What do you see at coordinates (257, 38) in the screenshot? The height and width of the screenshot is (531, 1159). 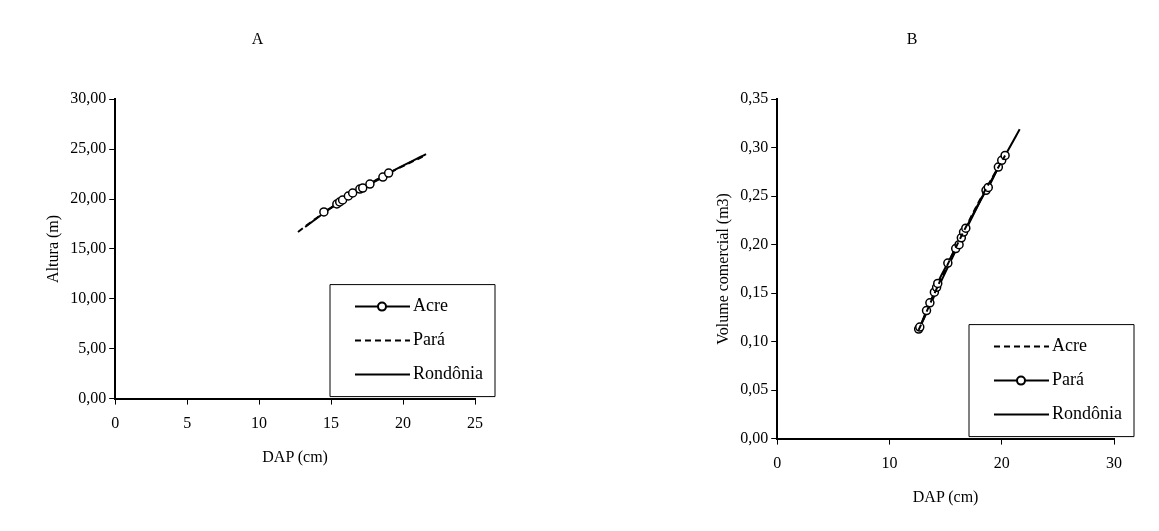 I see `chart-title: A` at bounding box center [257, 38].